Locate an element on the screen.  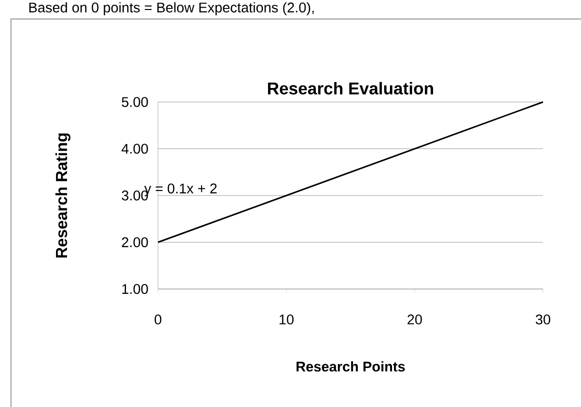
y-tick-label: 2.00 is located at coordinates (135, 242).